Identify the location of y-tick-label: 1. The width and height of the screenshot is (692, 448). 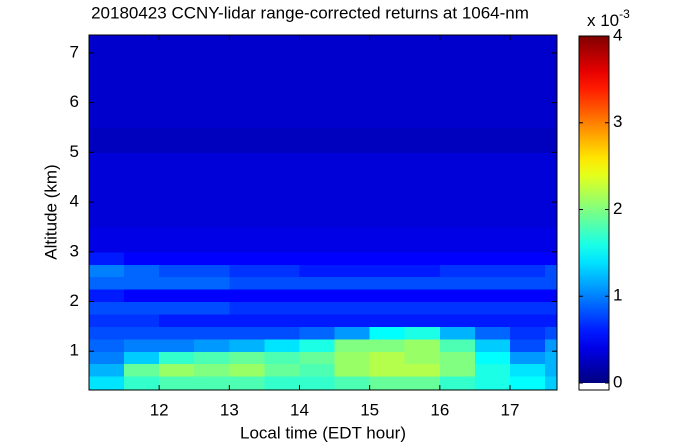
(74, 350).